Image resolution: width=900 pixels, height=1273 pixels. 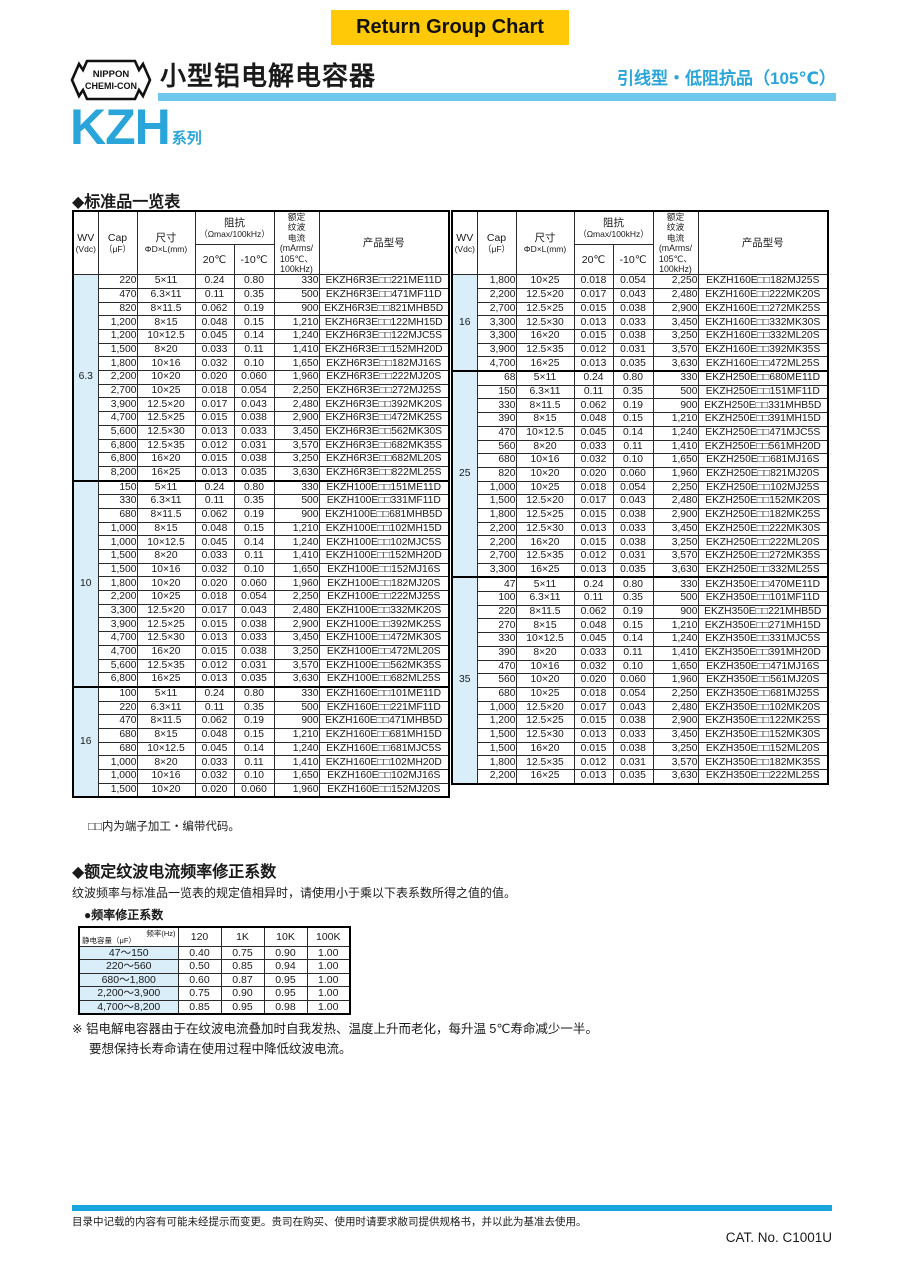 I want to click on cell-size: 6.3×11, so click(x=545, y=598).